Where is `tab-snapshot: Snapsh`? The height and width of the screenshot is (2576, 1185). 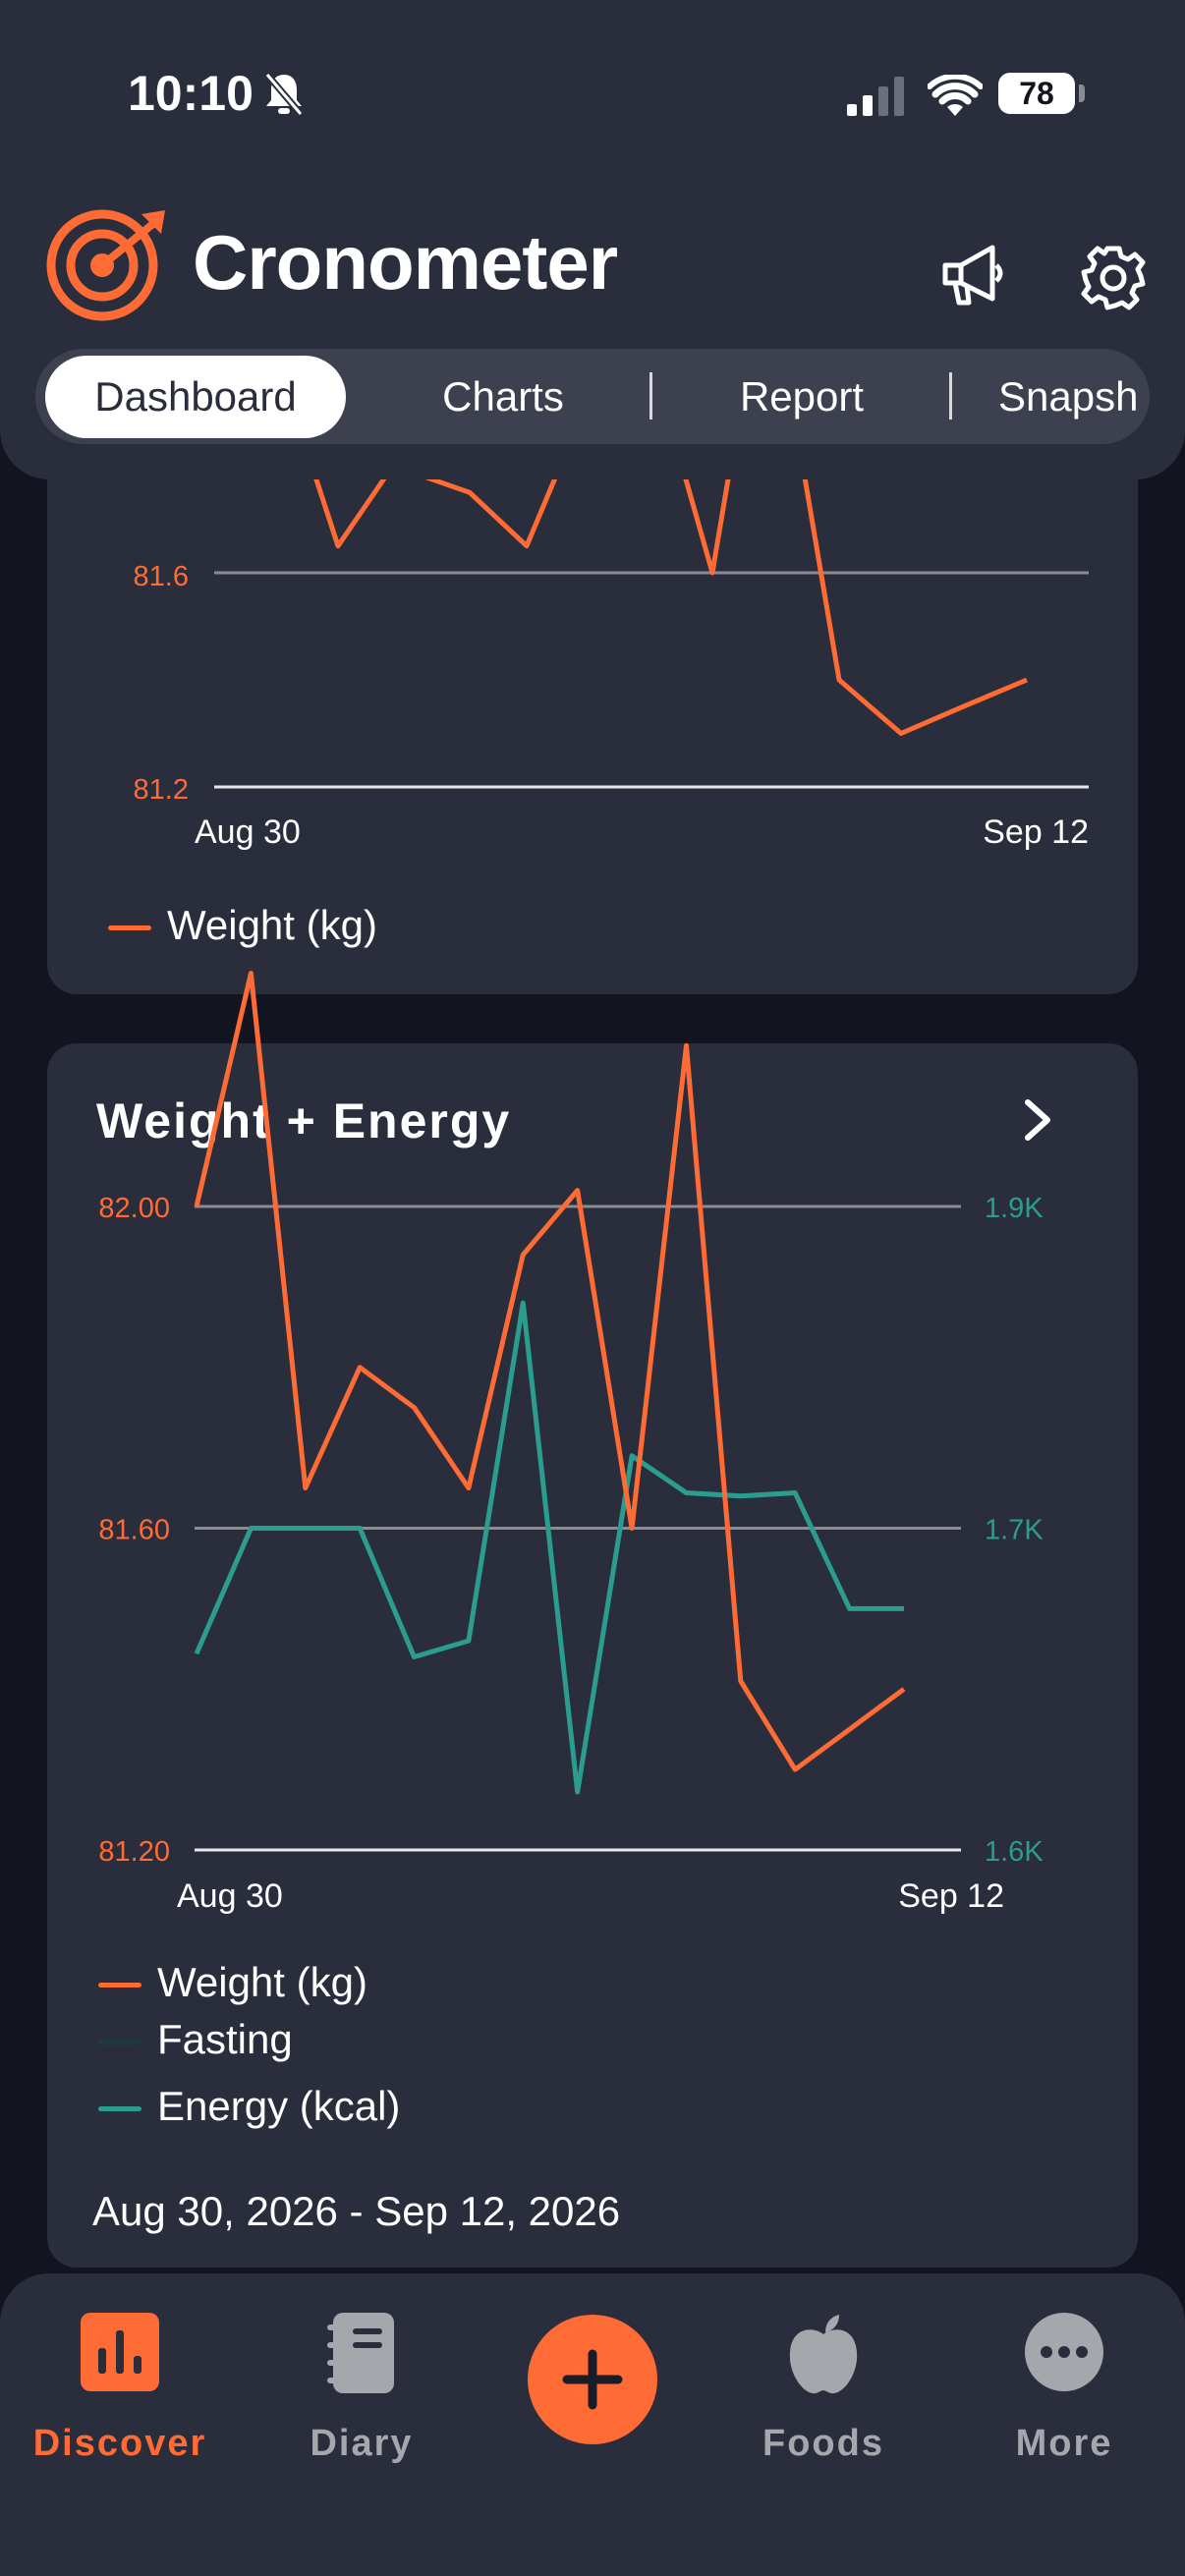
tab-snapshot: Snapsh is located at coordinates (1069, 396).